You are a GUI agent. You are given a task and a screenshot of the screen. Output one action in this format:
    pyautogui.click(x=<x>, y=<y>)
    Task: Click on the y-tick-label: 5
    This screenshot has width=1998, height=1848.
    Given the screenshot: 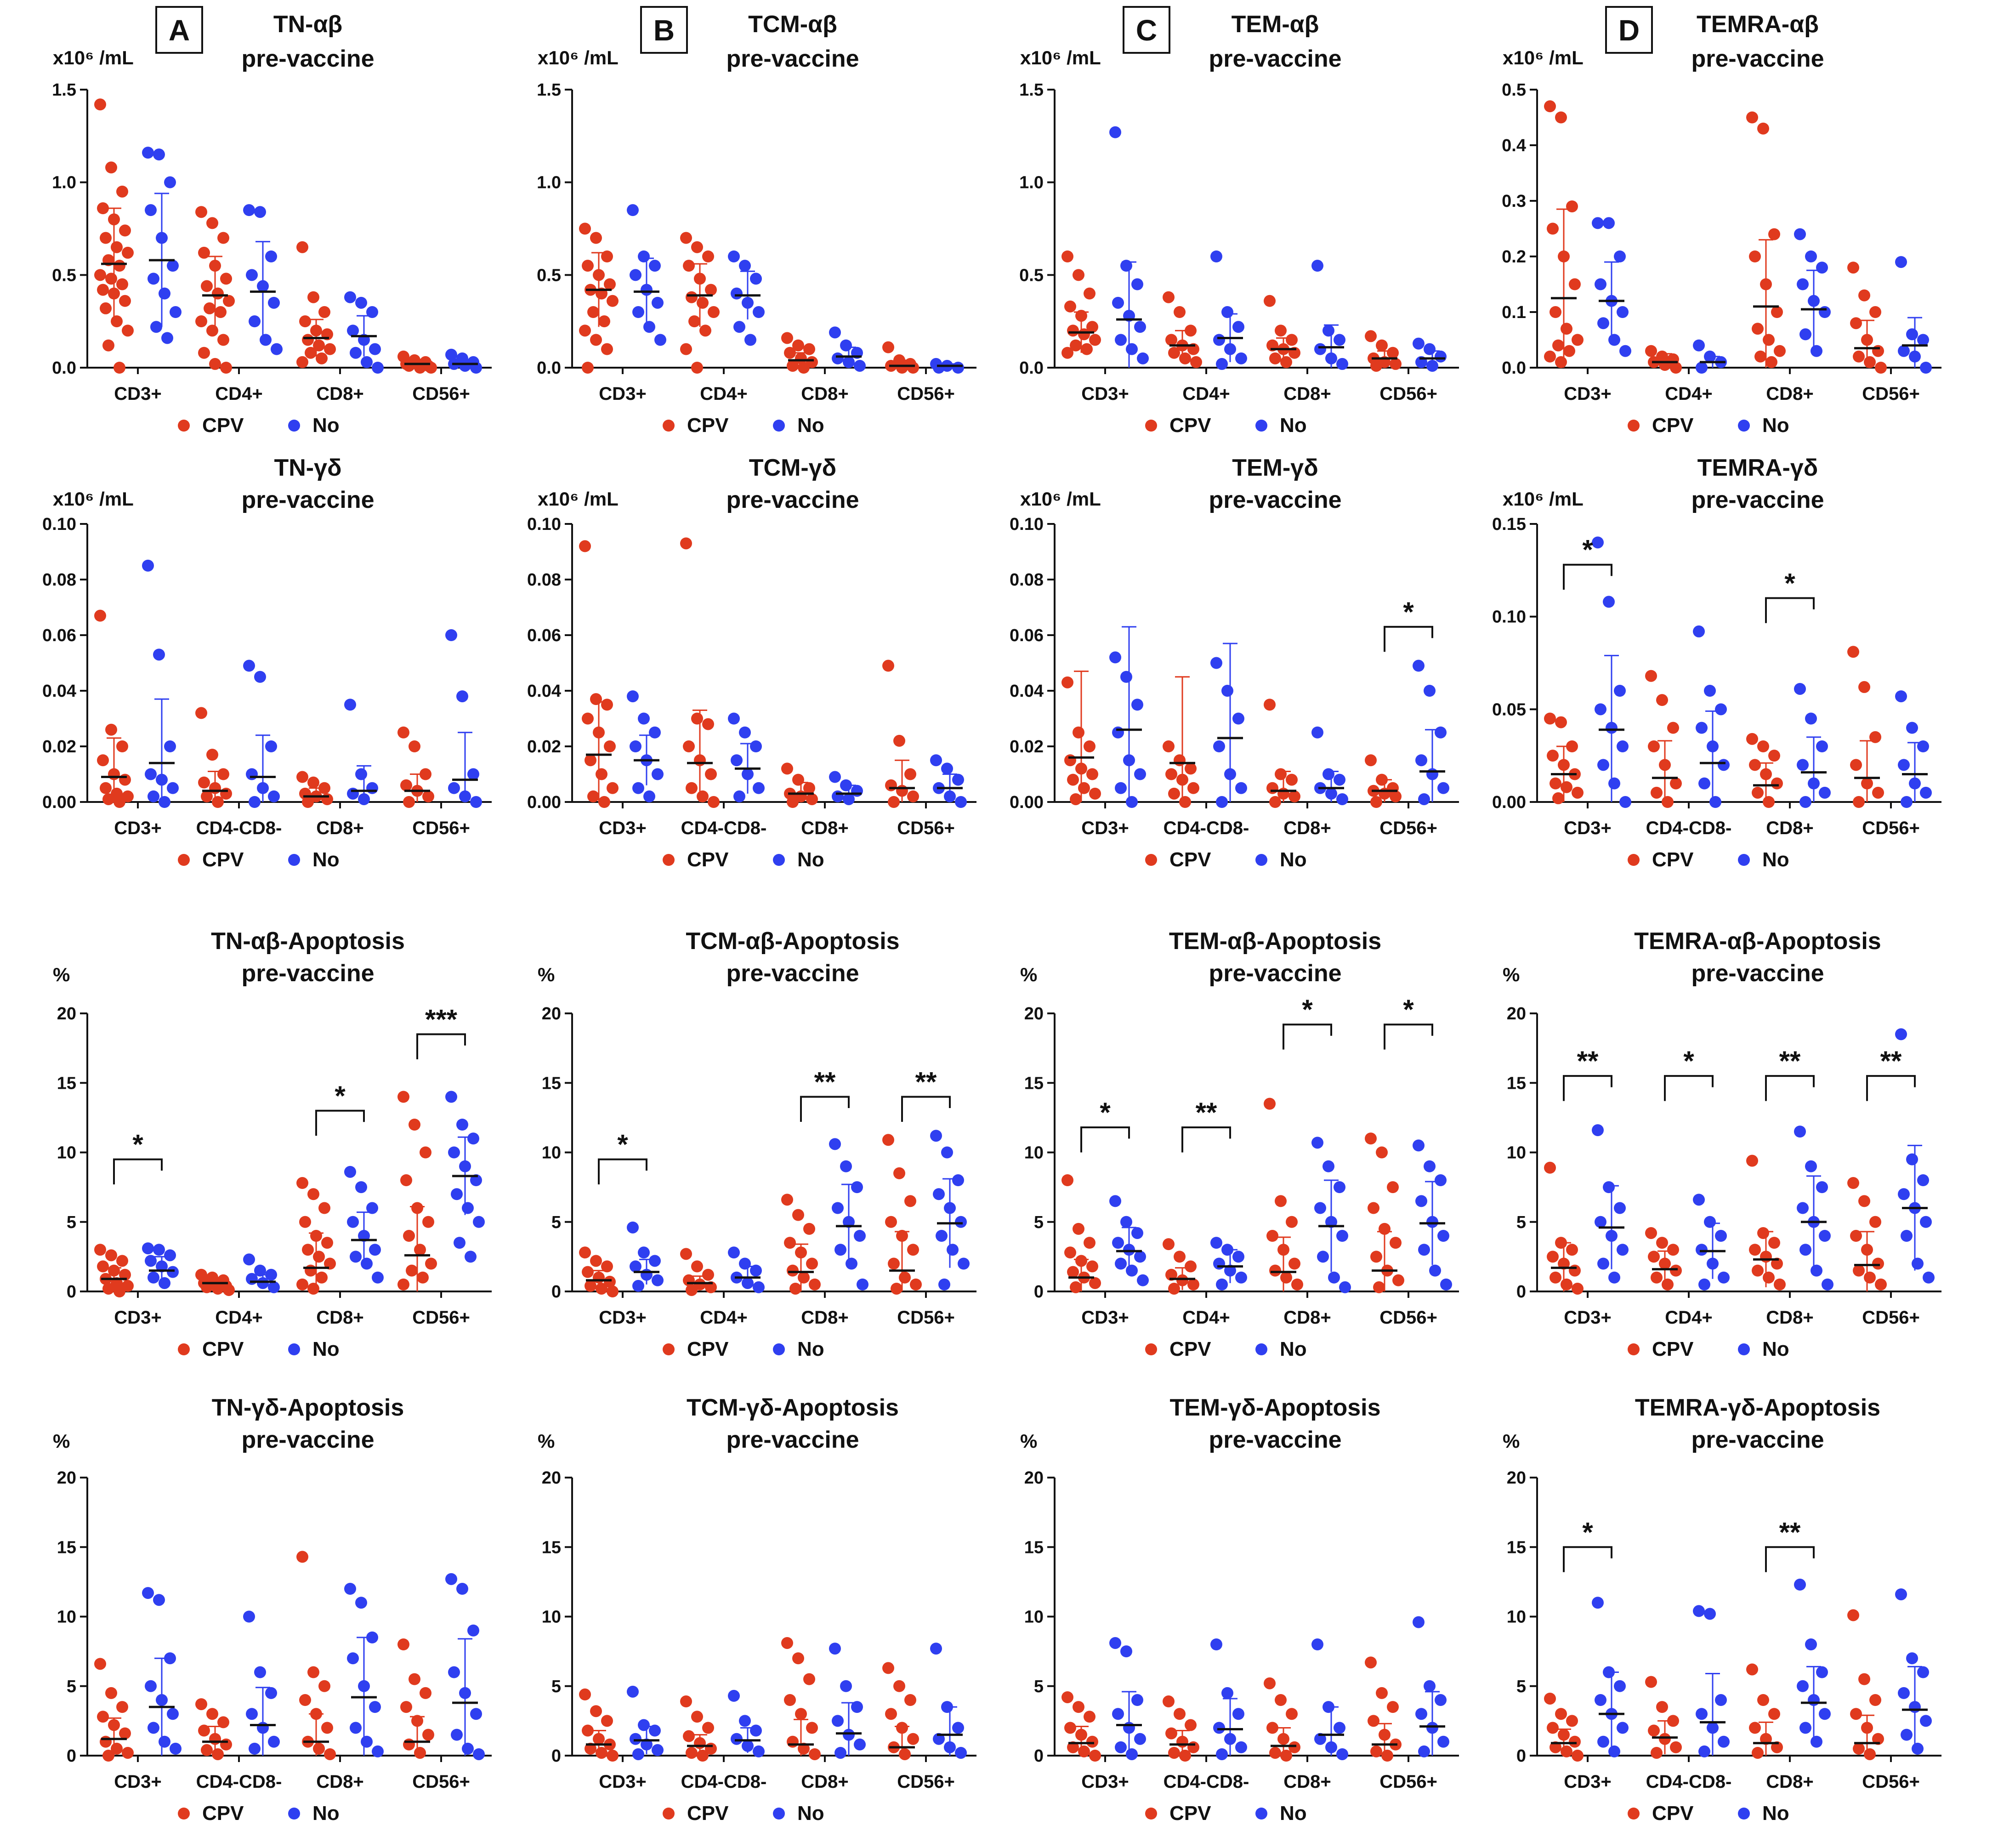 What is the action you would take?
    pyautogui.click(x=72, y=1686)
    